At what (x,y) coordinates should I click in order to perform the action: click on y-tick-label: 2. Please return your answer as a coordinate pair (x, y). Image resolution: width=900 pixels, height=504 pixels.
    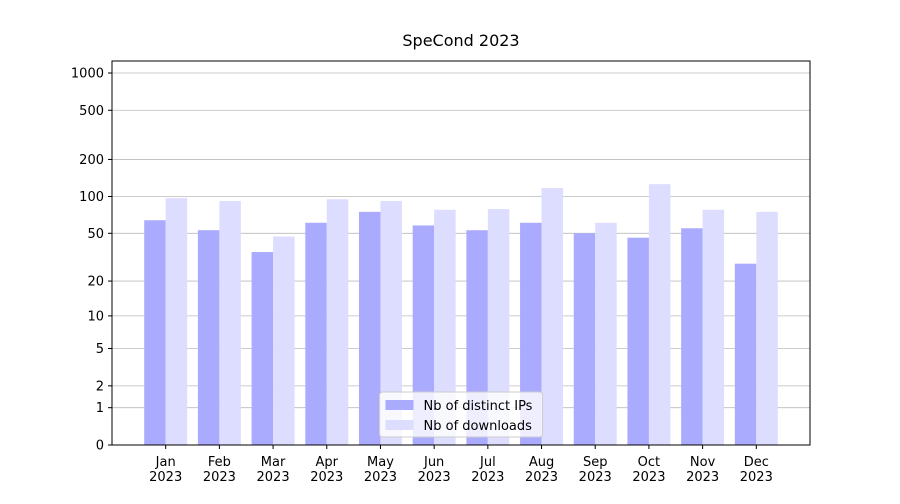
    Looking at the image, I should click on (100, 386).